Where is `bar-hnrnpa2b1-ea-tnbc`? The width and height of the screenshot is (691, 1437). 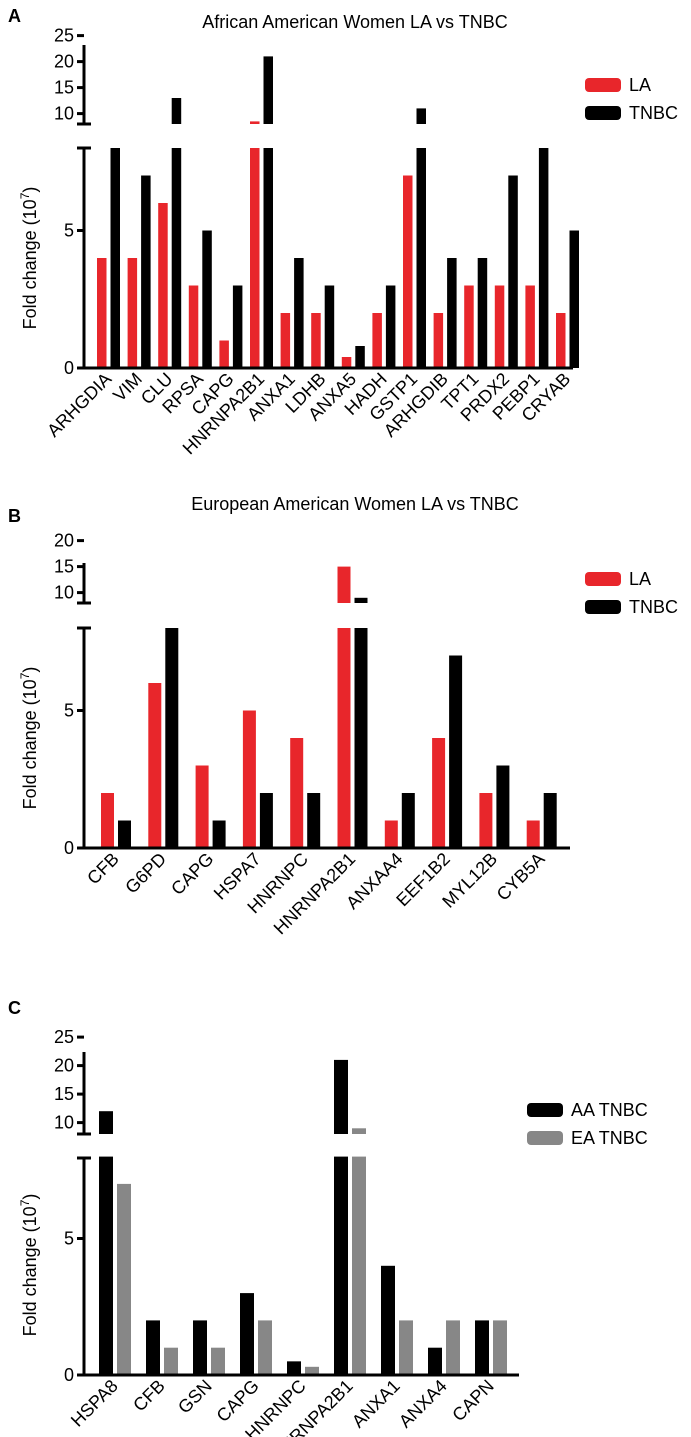
bar-hnrnpa2b1-ea-tnbc is located at coordinates (359, 1265).